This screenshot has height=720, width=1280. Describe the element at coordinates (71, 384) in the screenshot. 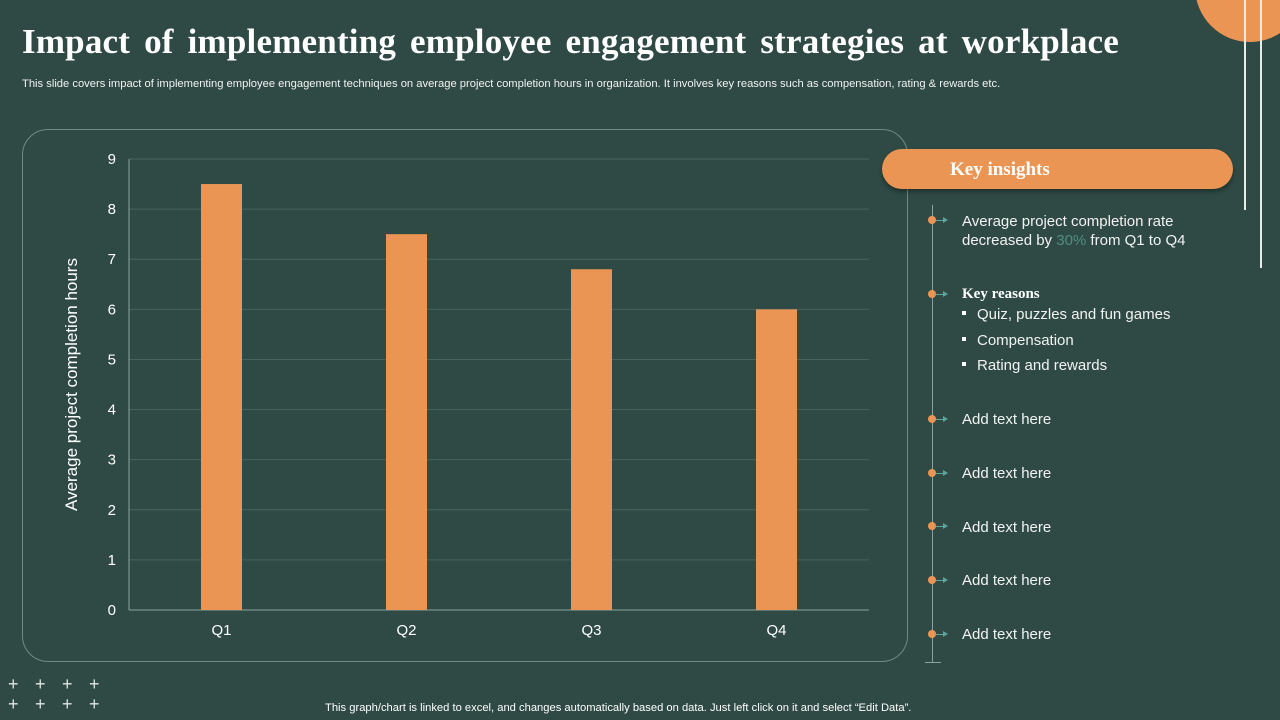

I see `y-axis-label: Average project completion hours` at that location.